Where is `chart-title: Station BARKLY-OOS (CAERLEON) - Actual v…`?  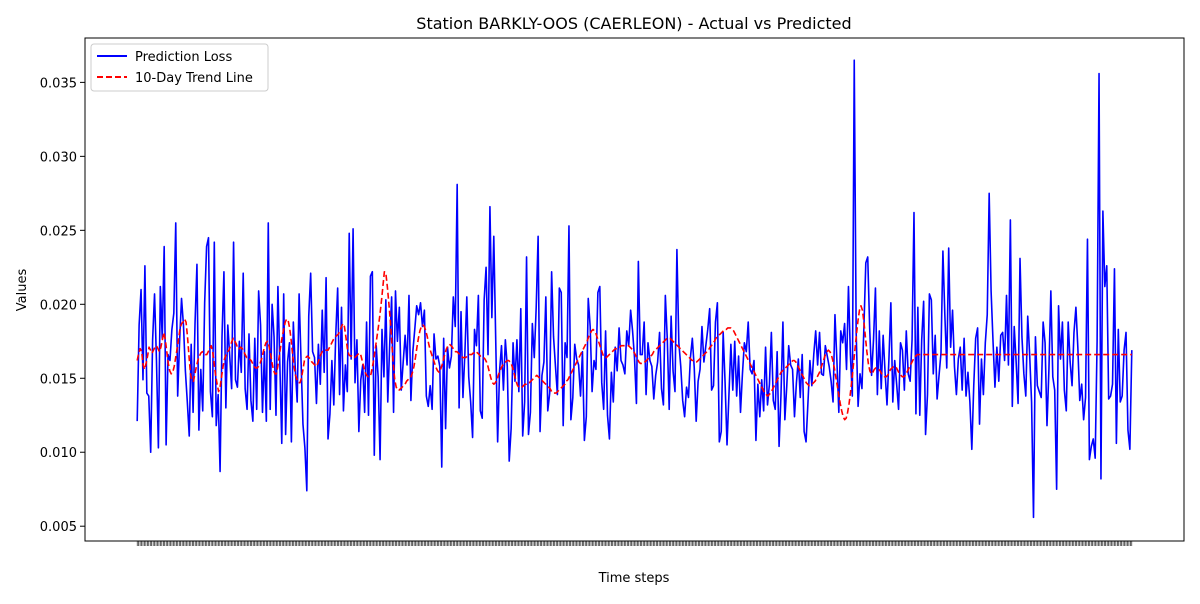
chart-title: Station BARKLY-OOS (CAERLEON) - Actual v… is located at coordinates (633, 23).